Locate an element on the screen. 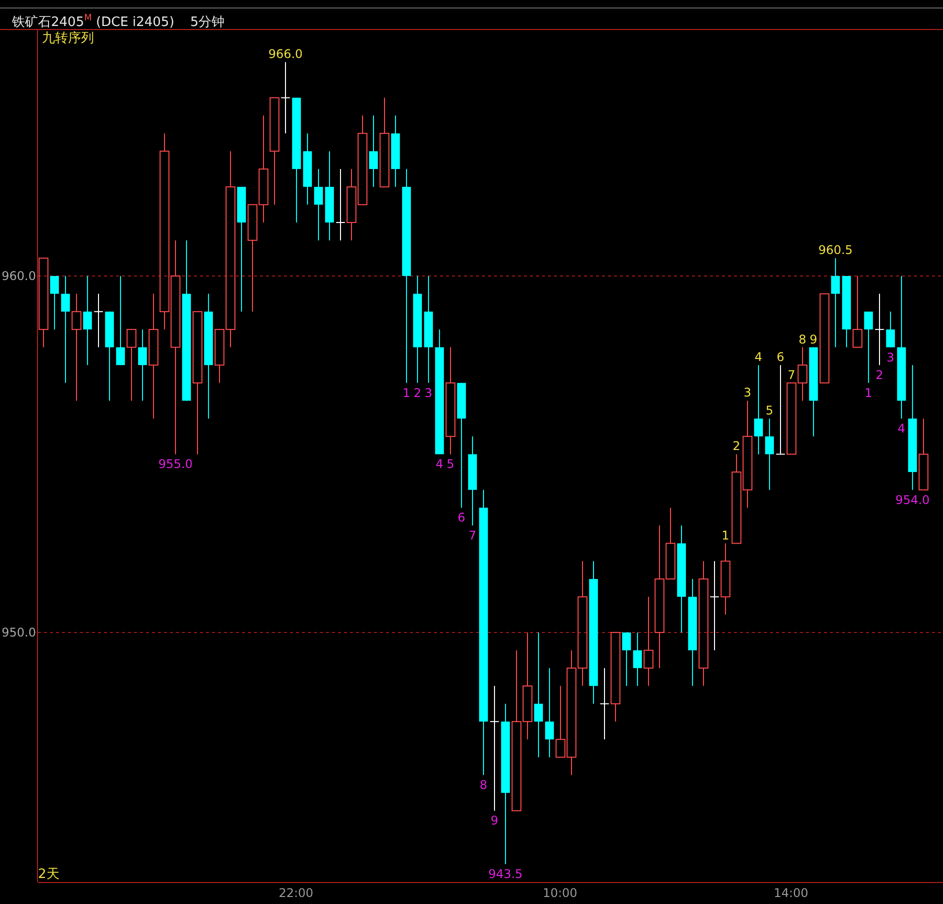 This screenshot has width=943, height=904. text: 954.0 is located at coordinates (912, 499).